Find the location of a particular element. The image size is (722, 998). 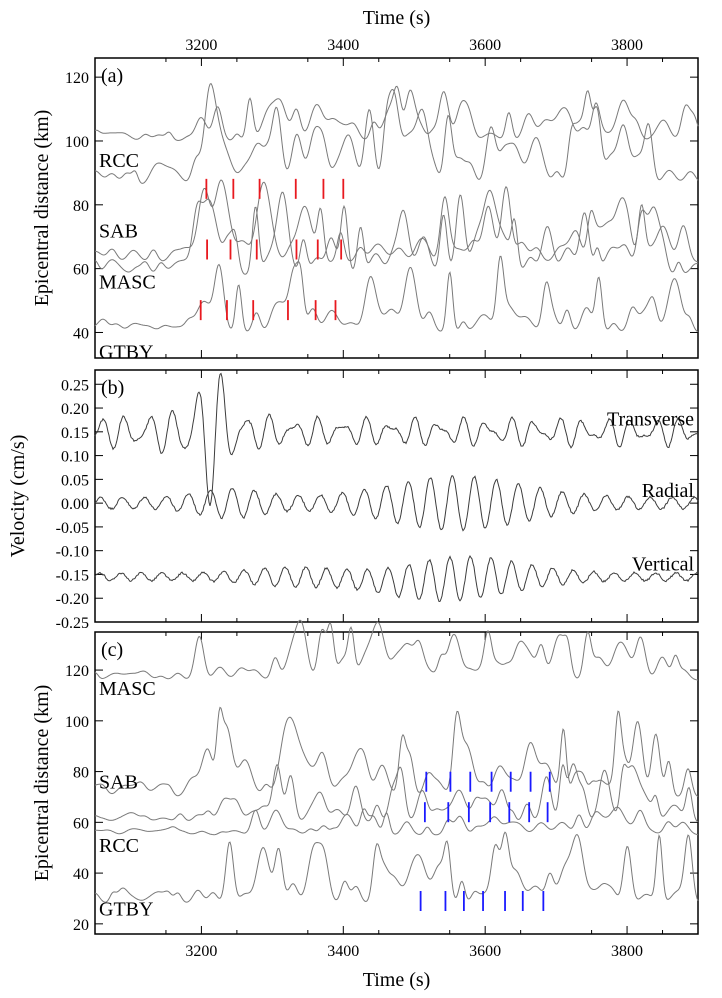

y-tick-label: 0.20 is located at coordinates (75, 409).